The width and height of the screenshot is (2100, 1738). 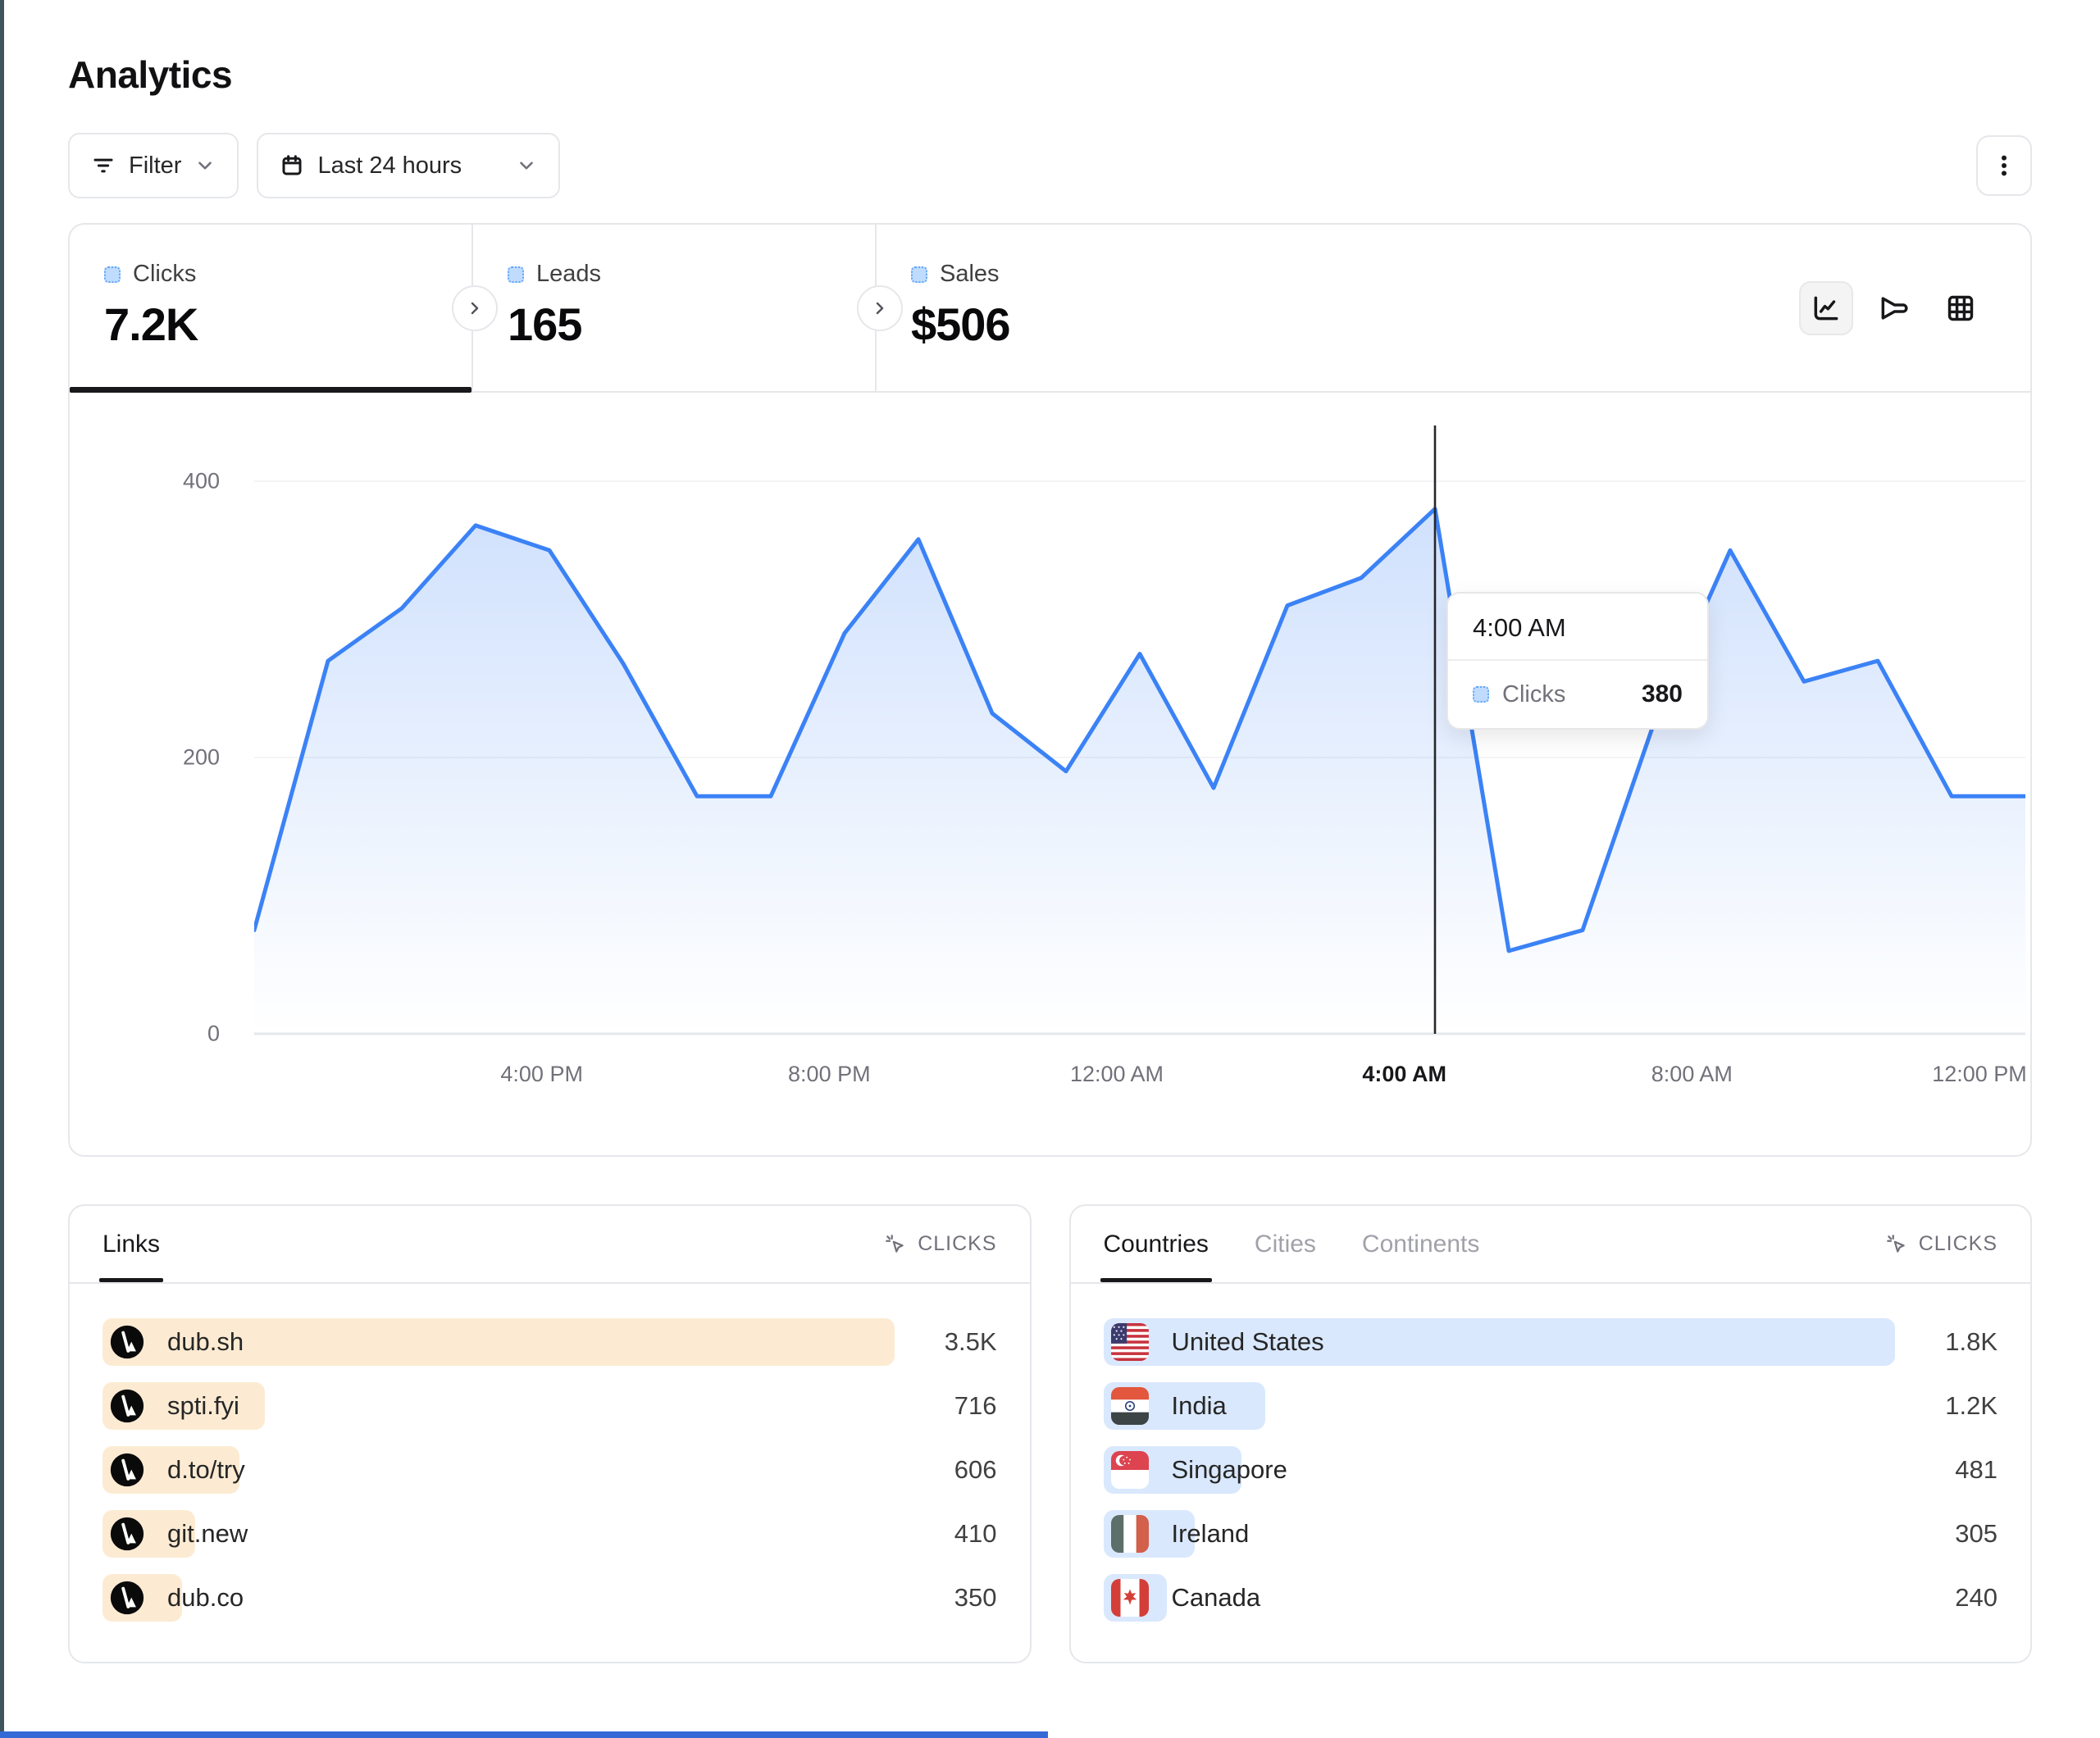 I want to click on tooltip-series: Clicks, so click(x=1534, y=693).